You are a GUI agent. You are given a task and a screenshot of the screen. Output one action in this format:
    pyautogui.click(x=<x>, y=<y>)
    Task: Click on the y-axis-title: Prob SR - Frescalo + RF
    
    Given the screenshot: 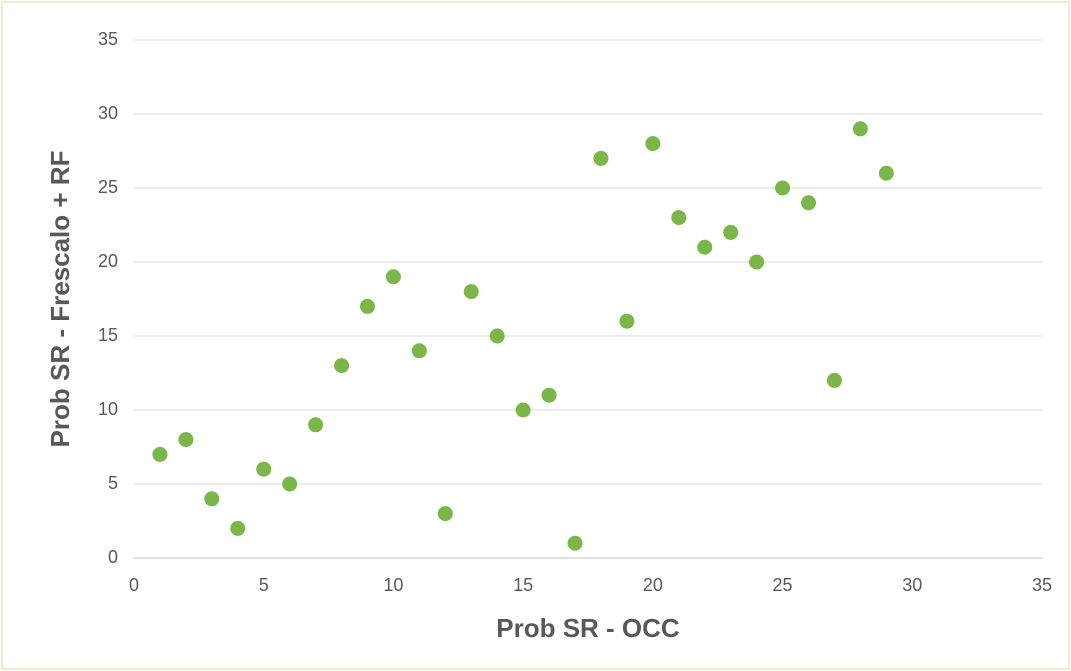 What is the action you would take?
    pyautogui.click(x=60, y=299)
    